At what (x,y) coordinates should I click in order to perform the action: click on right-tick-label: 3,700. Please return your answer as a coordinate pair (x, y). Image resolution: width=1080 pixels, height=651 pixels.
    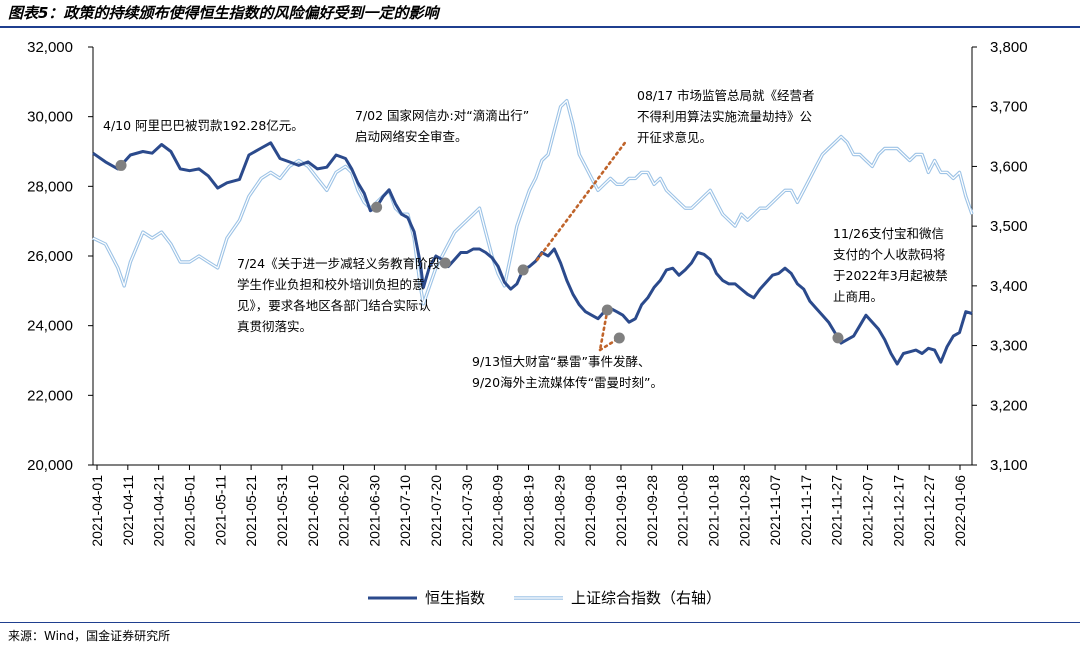
    Looking at the image, I should click on (1009, 107).